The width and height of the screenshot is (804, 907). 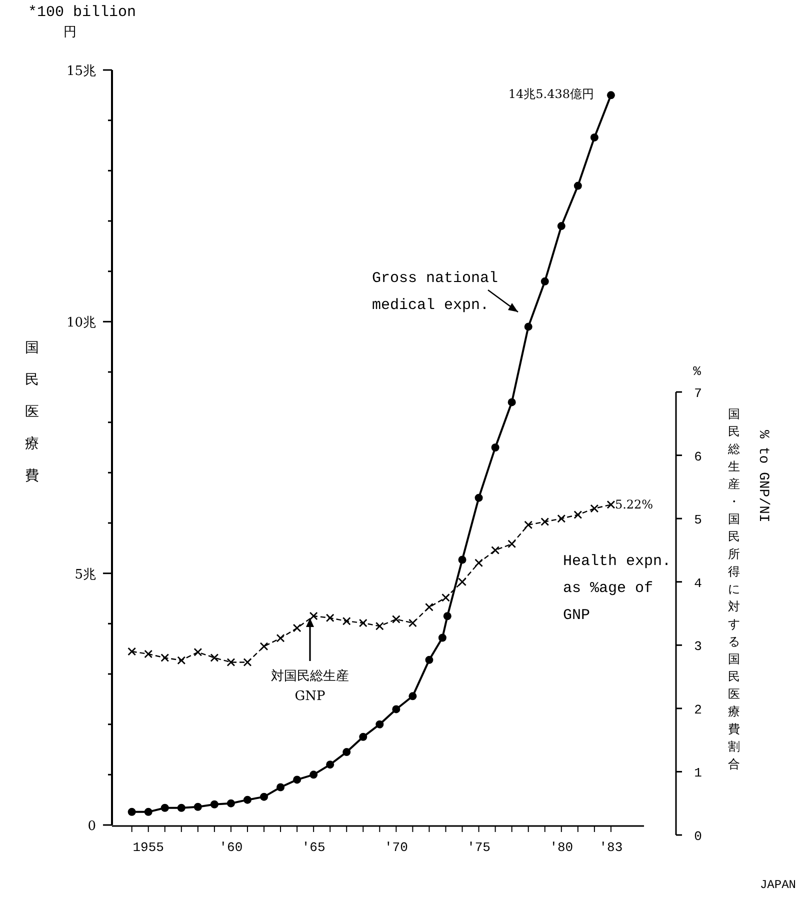 I want to click on y2label: 国民総生産・国民所得に対する国民医療費割合, so click(x=734, y=589).